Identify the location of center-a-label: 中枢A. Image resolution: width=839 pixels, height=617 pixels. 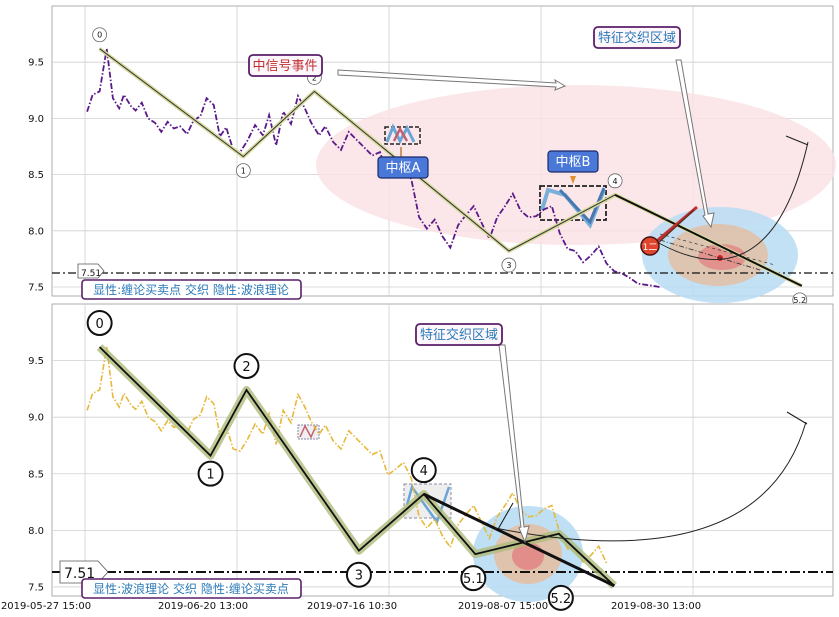
(403, 167).